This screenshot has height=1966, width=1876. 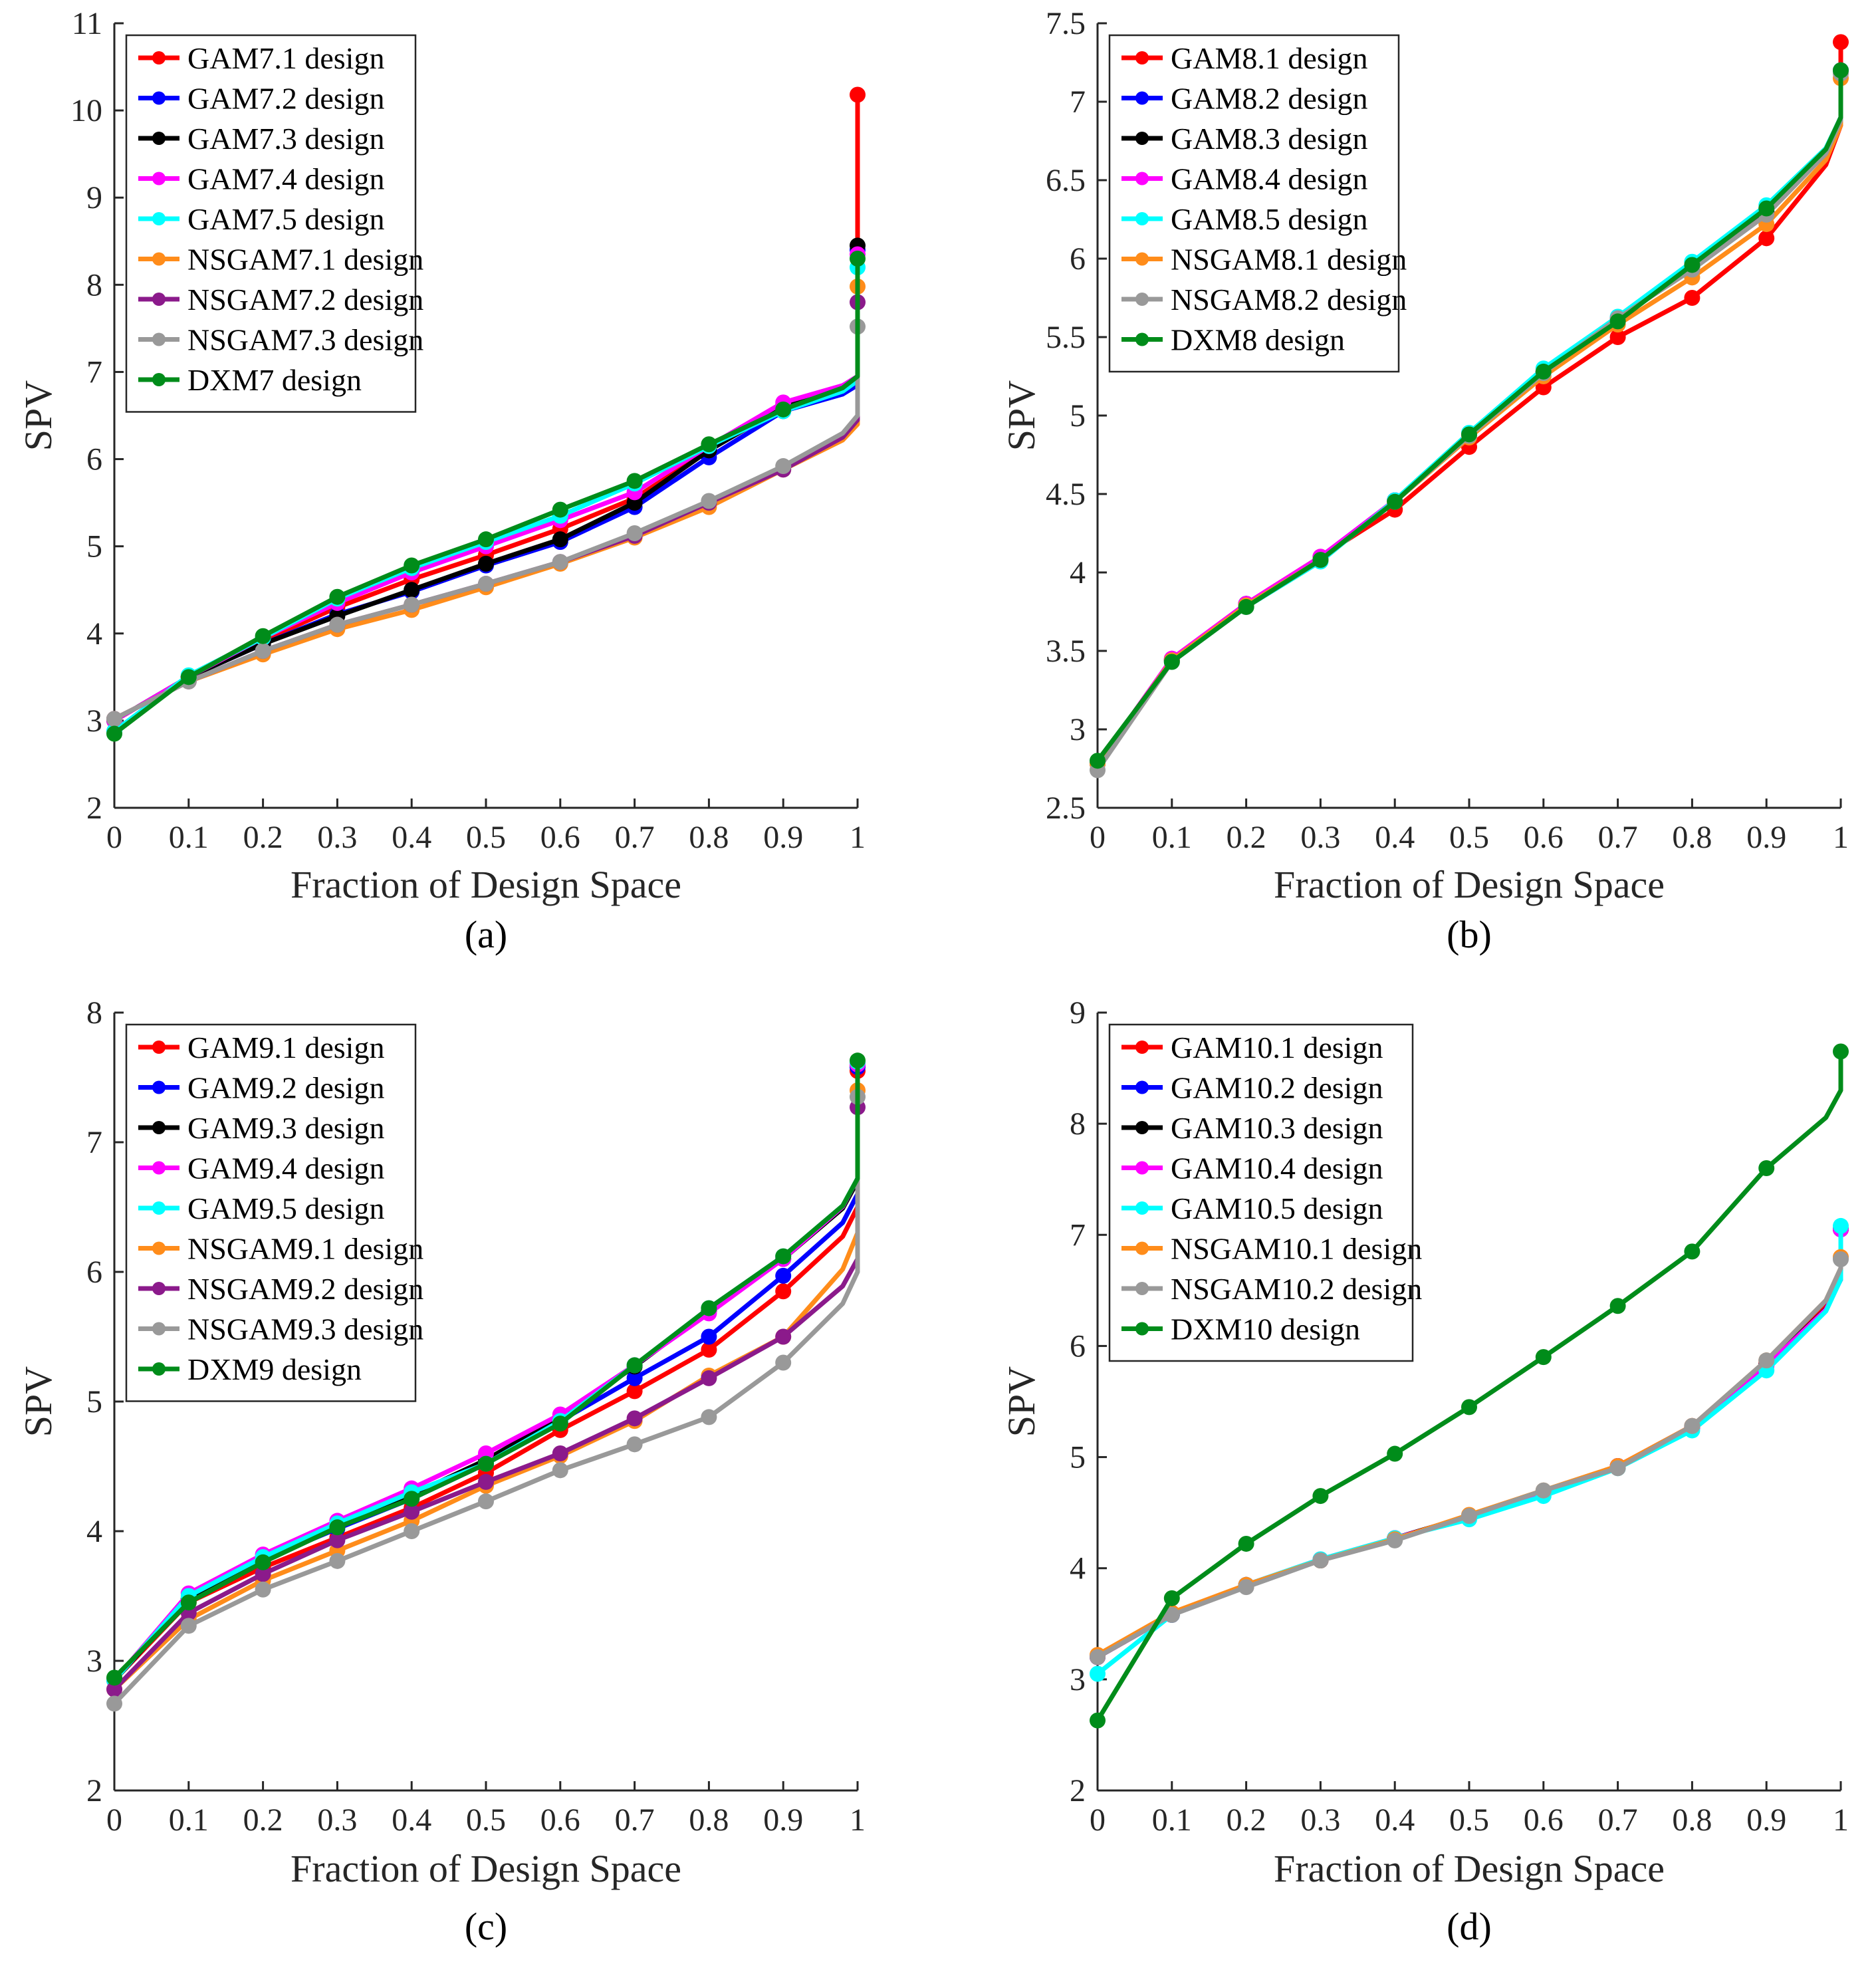 What do you see at coordinates (285, 1047) in the screenshot?
I see `legend-label: GAM9.1 design` at bounding box center [285, 1047].